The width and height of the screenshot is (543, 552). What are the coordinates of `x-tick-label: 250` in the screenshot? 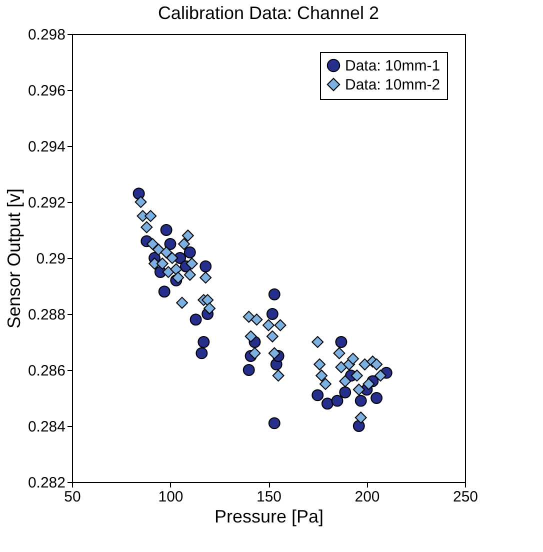 It's located at (465, 497).